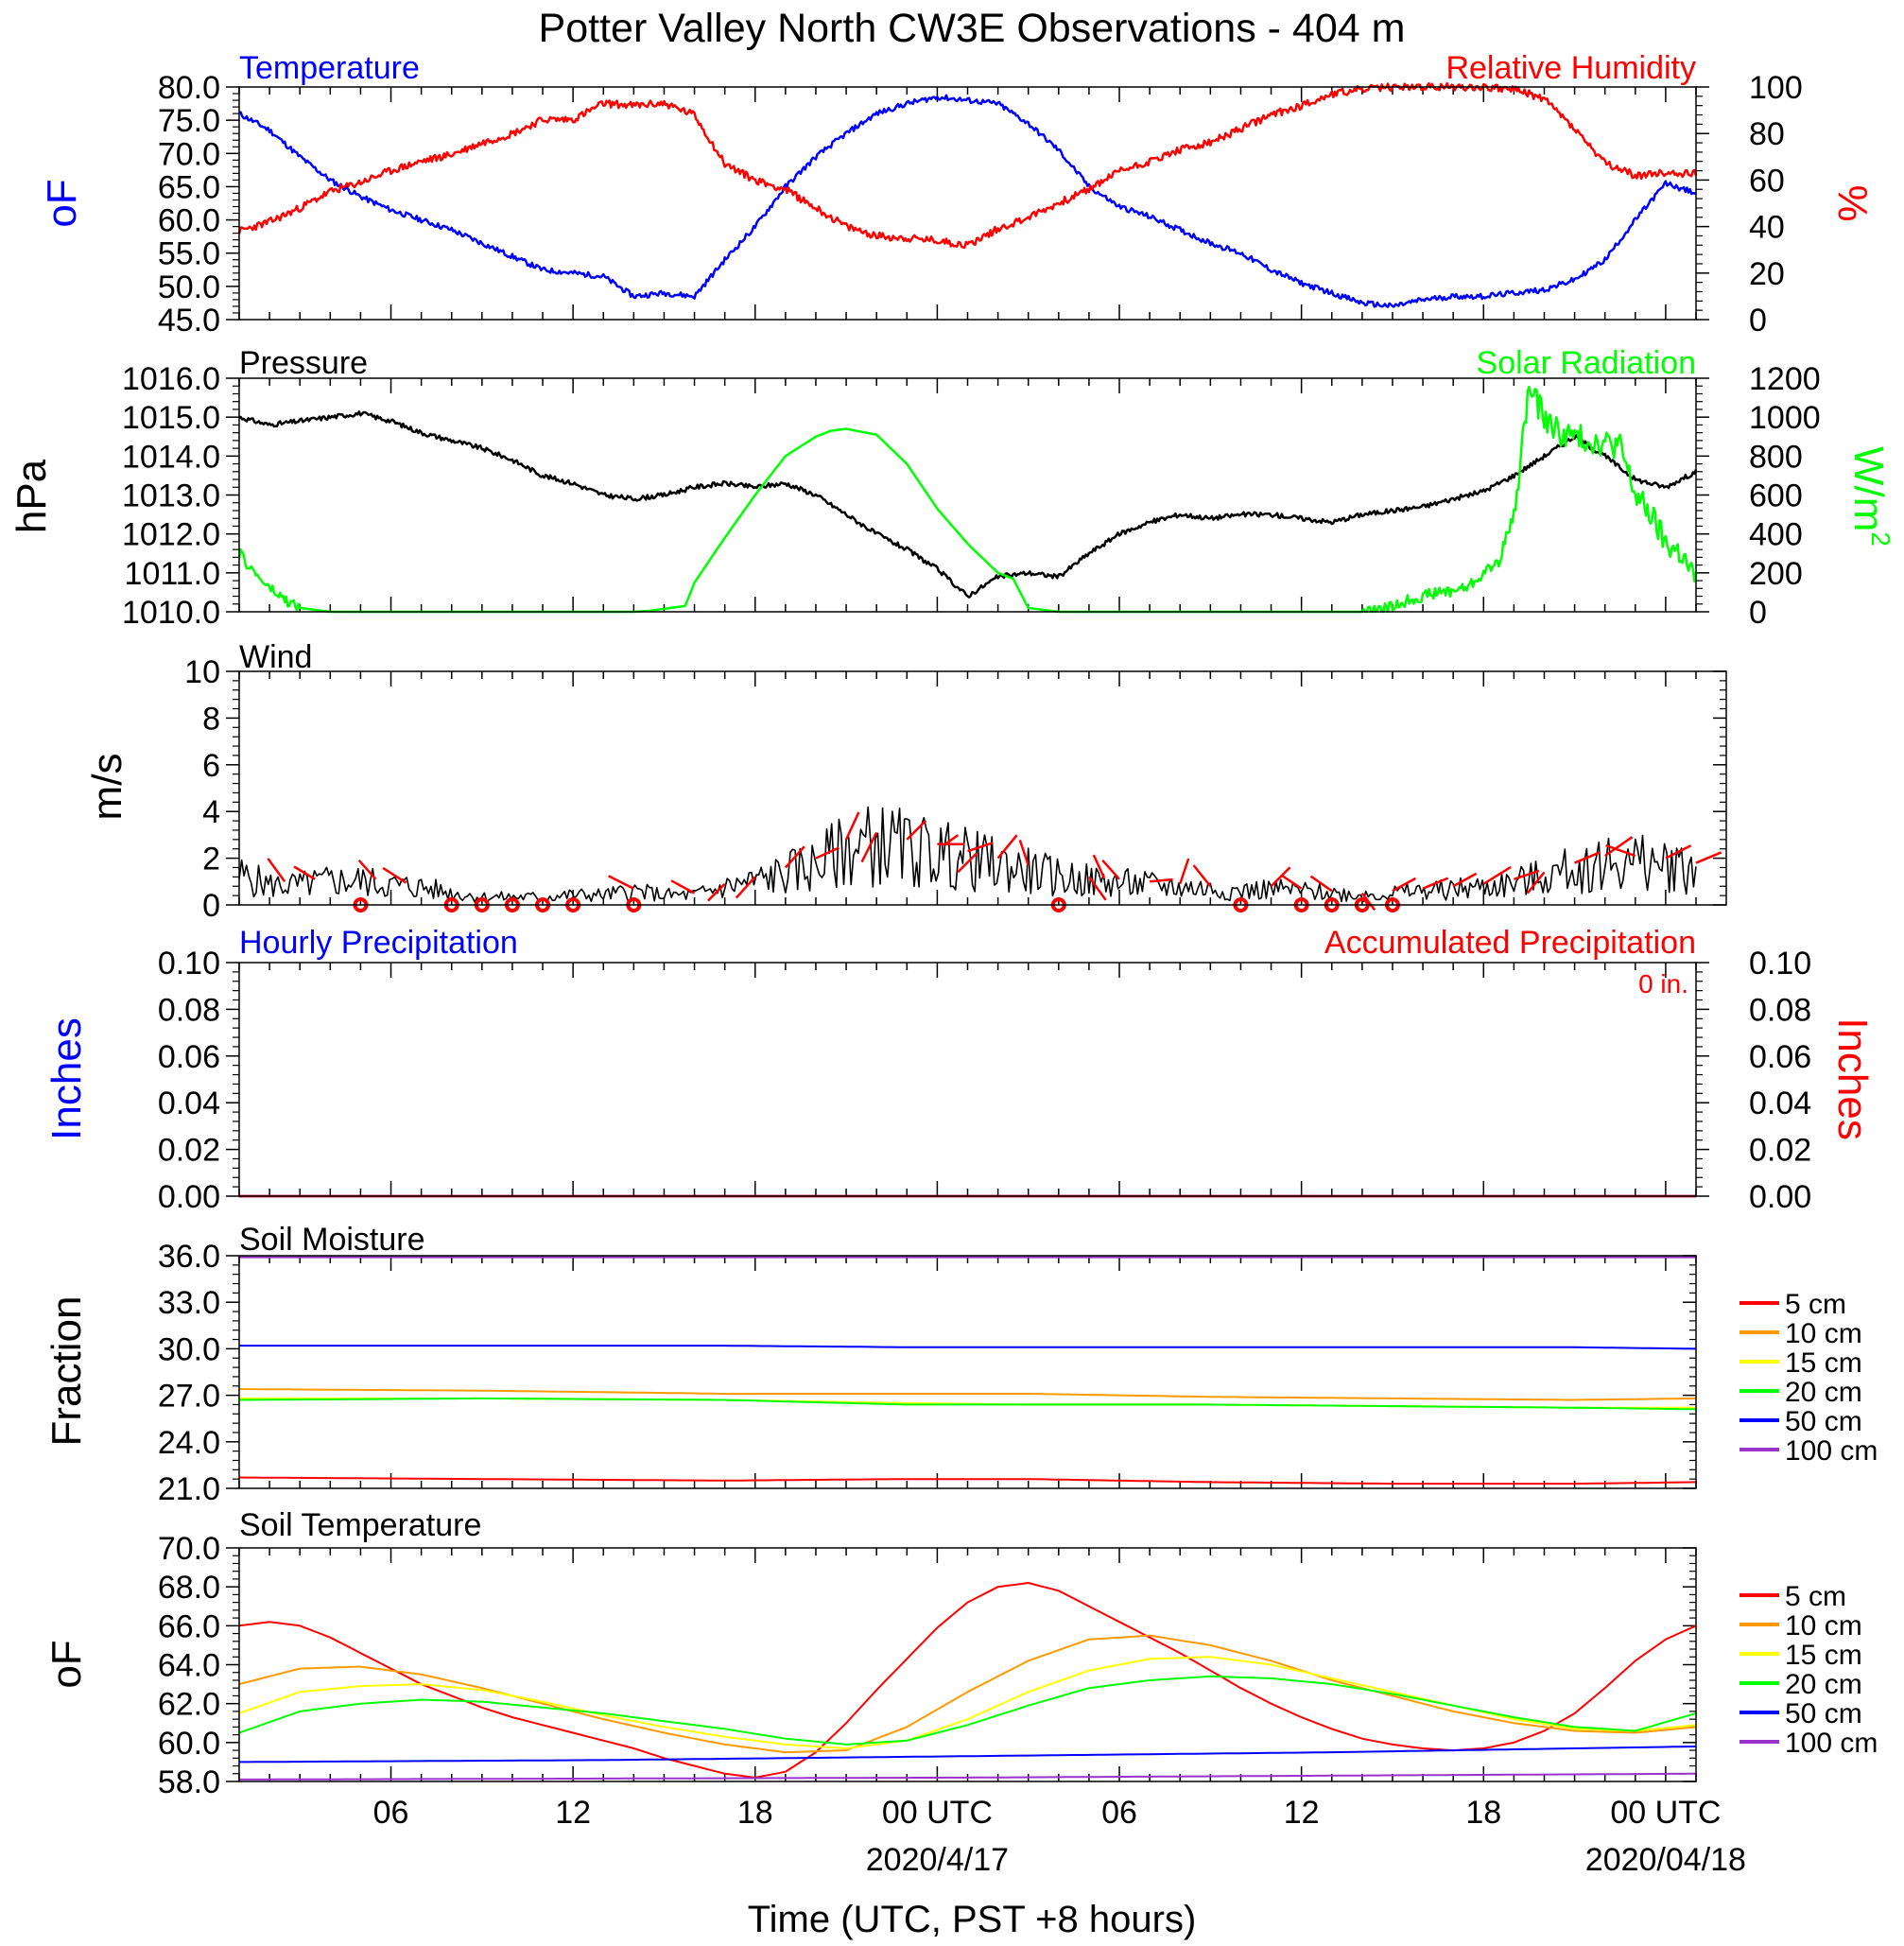  I want to click on humidity-axis-label: %, so click(1852, 203).